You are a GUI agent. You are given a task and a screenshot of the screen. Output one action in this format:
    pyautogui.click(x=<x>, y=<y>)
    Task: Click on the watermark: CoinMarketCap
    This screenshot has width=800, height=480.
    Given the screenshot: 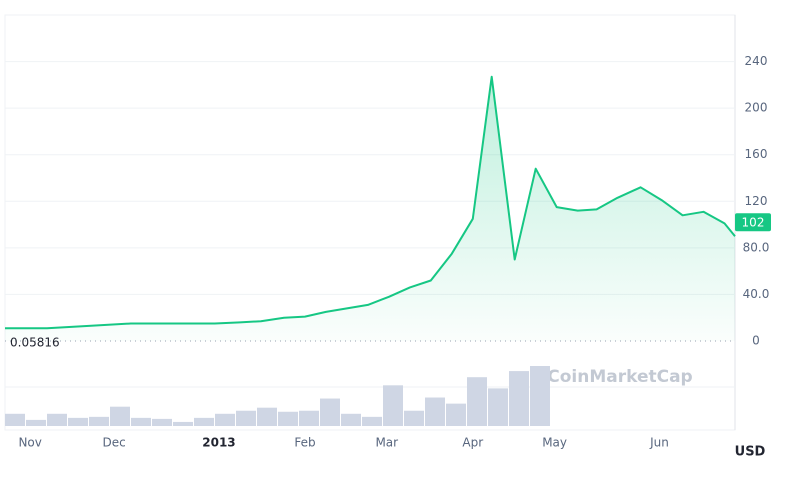 What is the action you would take?
    pyautogui.click(x=619, y=377)
    